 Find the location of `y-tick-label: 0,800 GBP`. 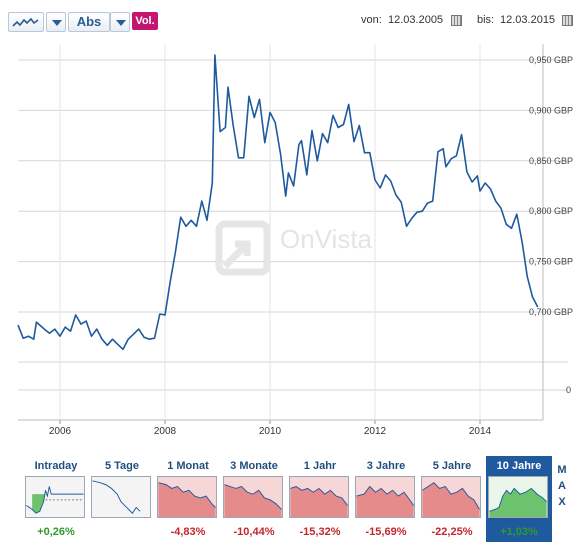

y-tick-label: 0,800 GBP is located at coordinates (551, 211).